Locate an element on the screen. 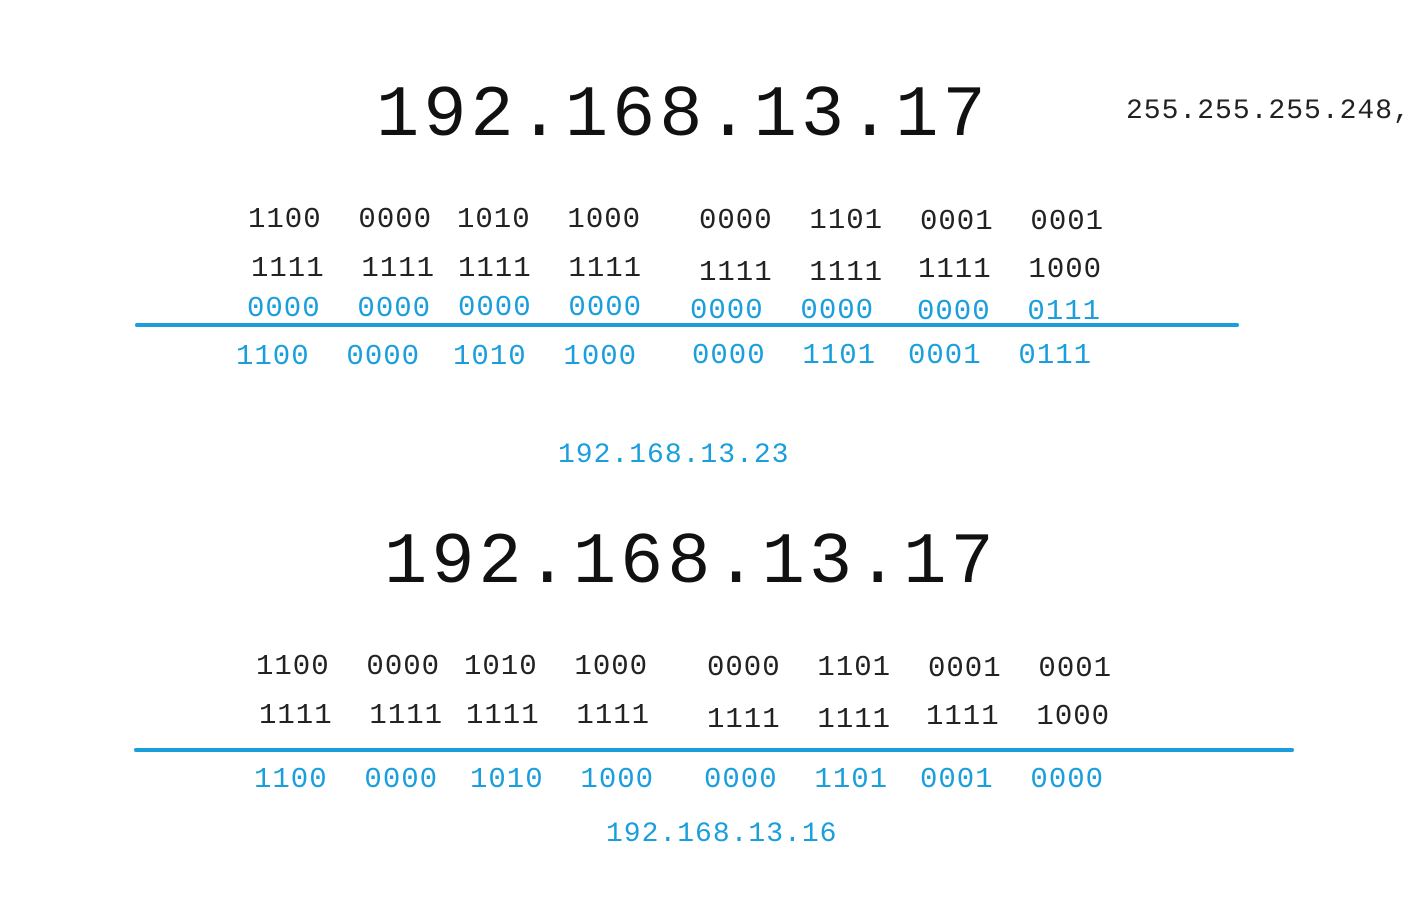  ip-address-heading-2: 192.168.13.17 is located at coordinates (691, 563).